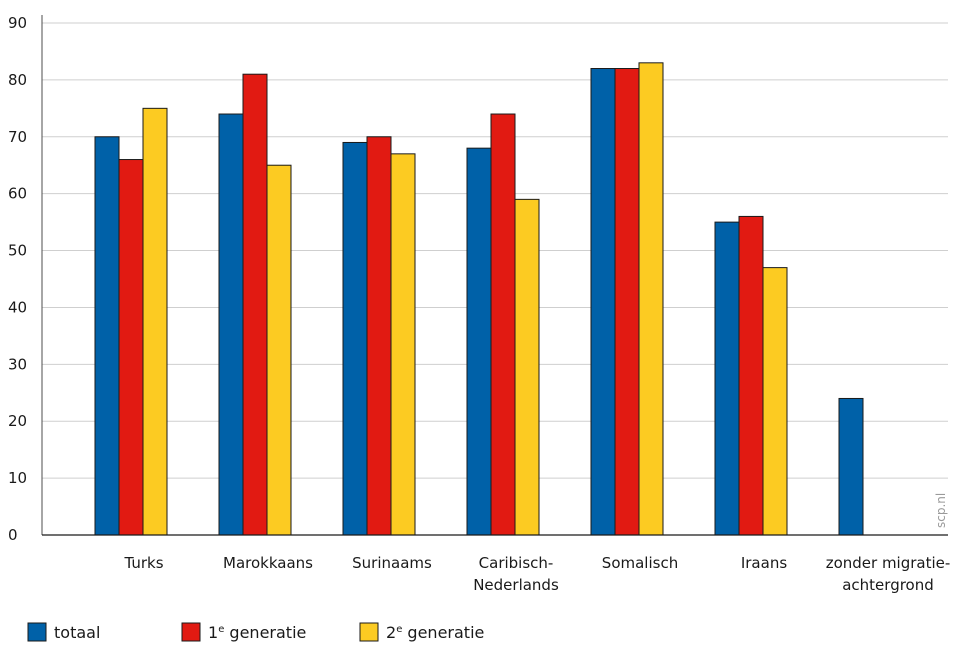 The height and width of the screenshot is (652, 960). What do you see at coordinates (764, 563) in the screenshot?
I see `category-label: Iraans` at bounding box center [764, 563].